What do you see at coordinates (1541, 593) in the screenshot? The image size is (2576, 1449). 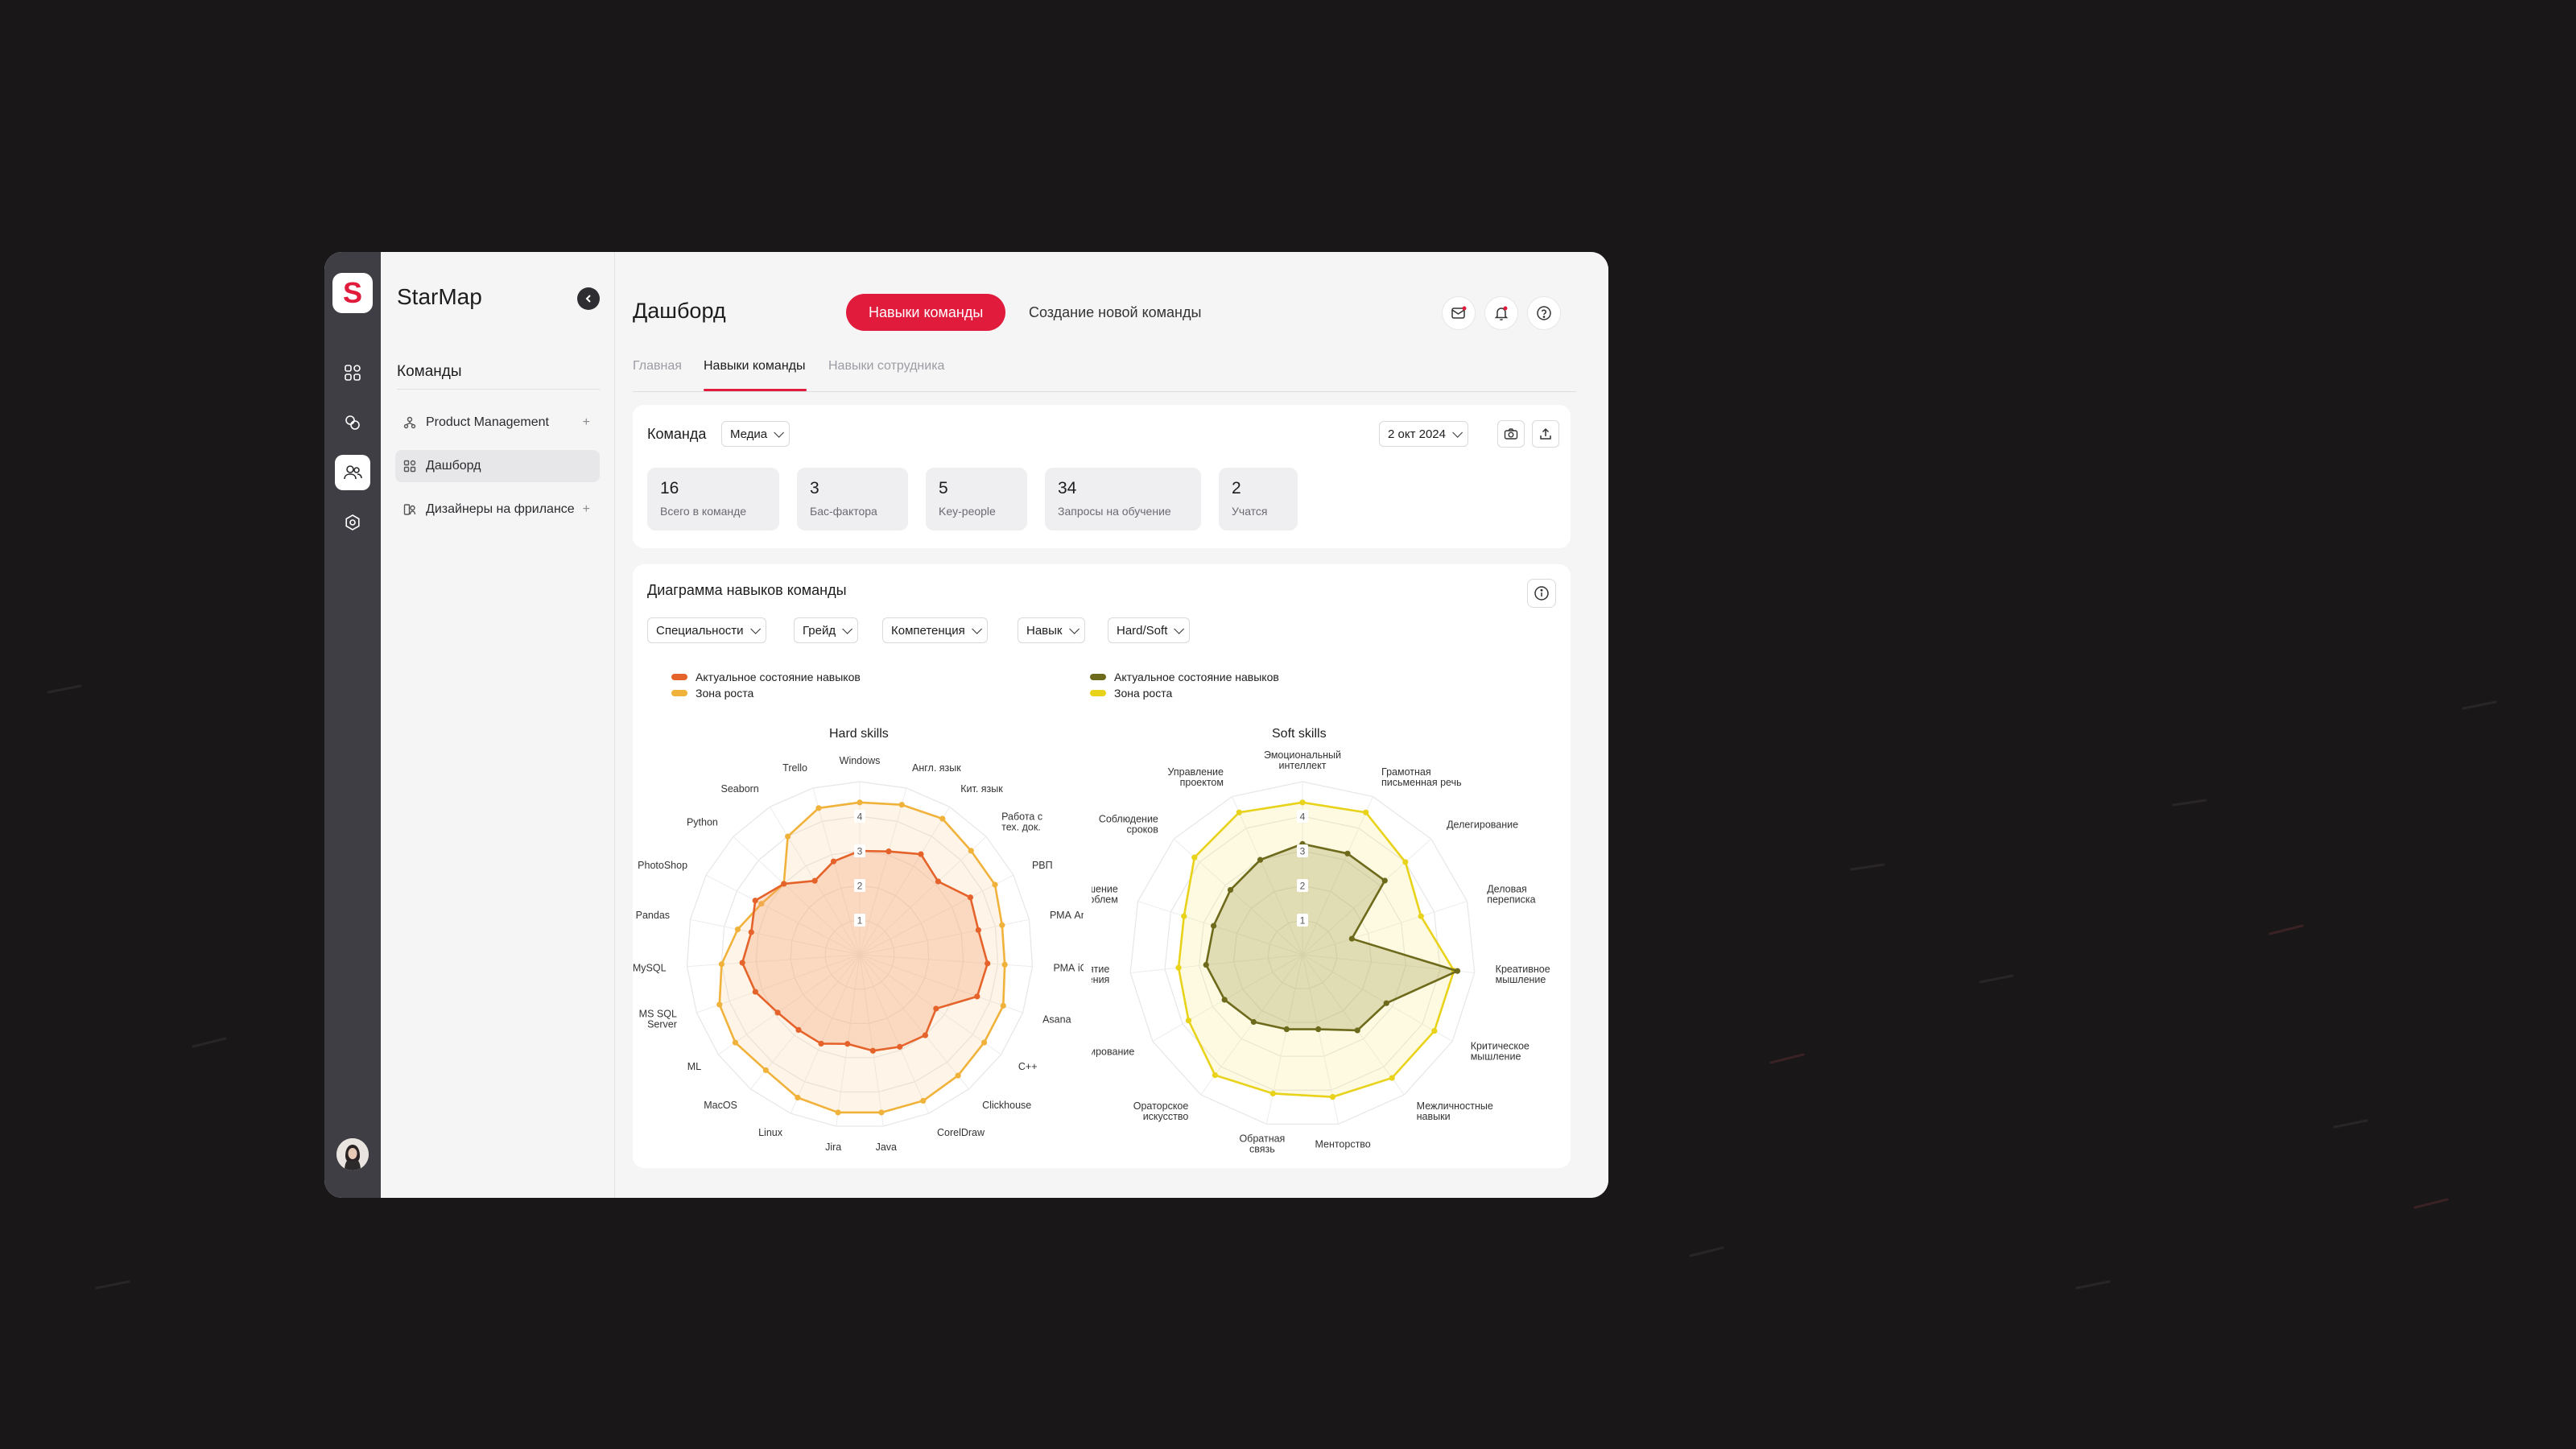 I see `info-button` at bounding box center [1541, 593].